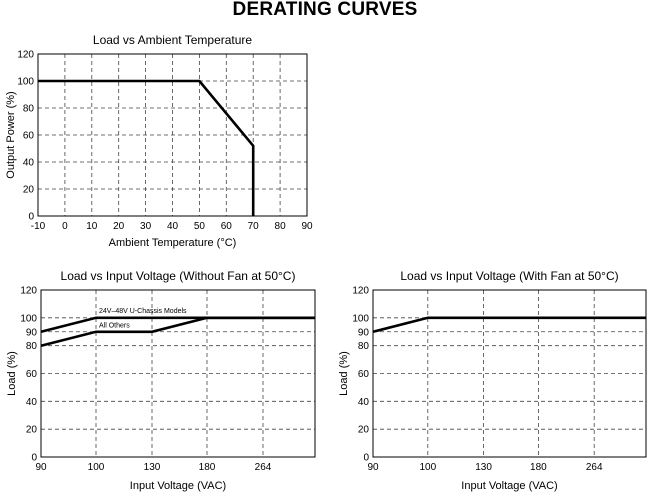  What do you see at coordinates (143, 311) in the screenshot?
I see `annotation-u-chassis: 24V–48V U-Chassis Models` at bounding box center [143, 311].